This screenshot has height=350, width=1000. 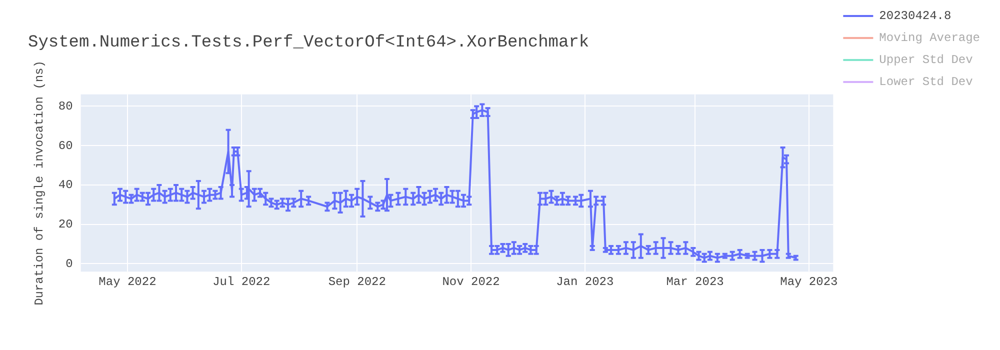 I want to click on x-tick-label: May 2023, so click(x=809, y=281).